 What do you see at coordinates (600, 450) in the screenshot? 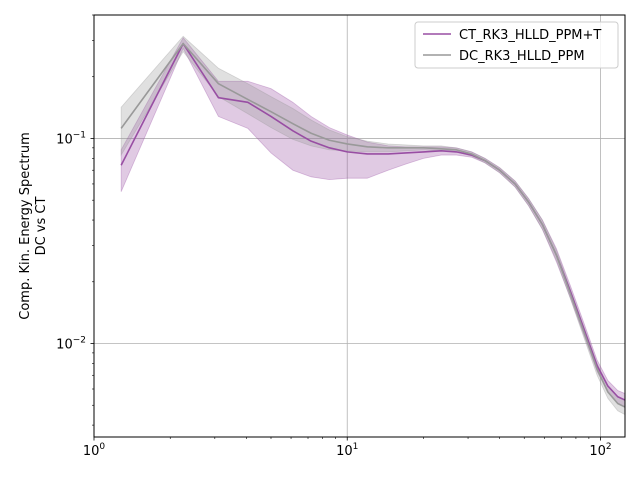
I see `x-tick-label: 10²` at bounding box center [600, 450].